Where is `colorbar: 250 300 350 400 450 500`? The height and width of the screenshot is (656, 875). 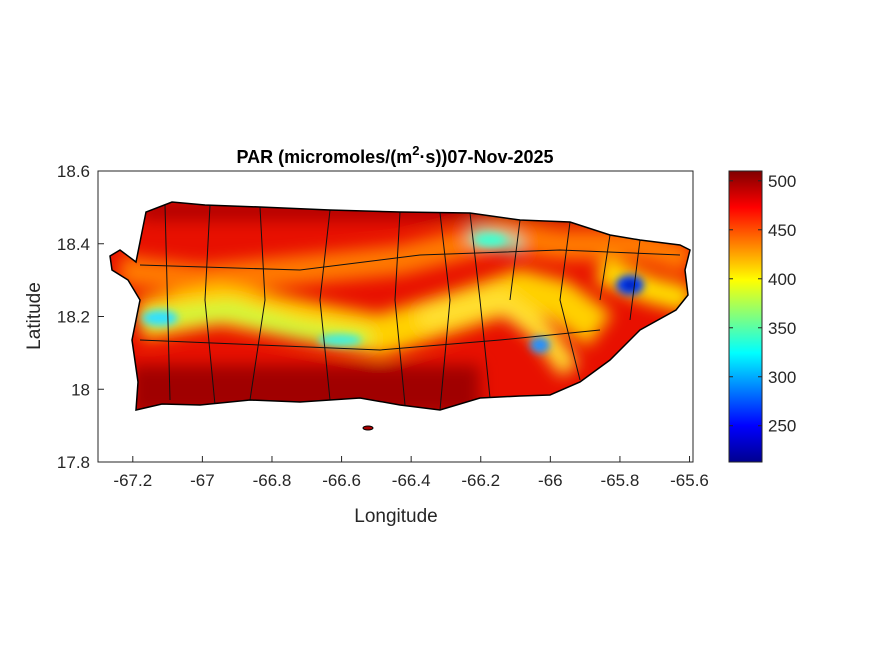
colorbar: 250 300 350 400 450 500 is located at coordinates (762, 316).